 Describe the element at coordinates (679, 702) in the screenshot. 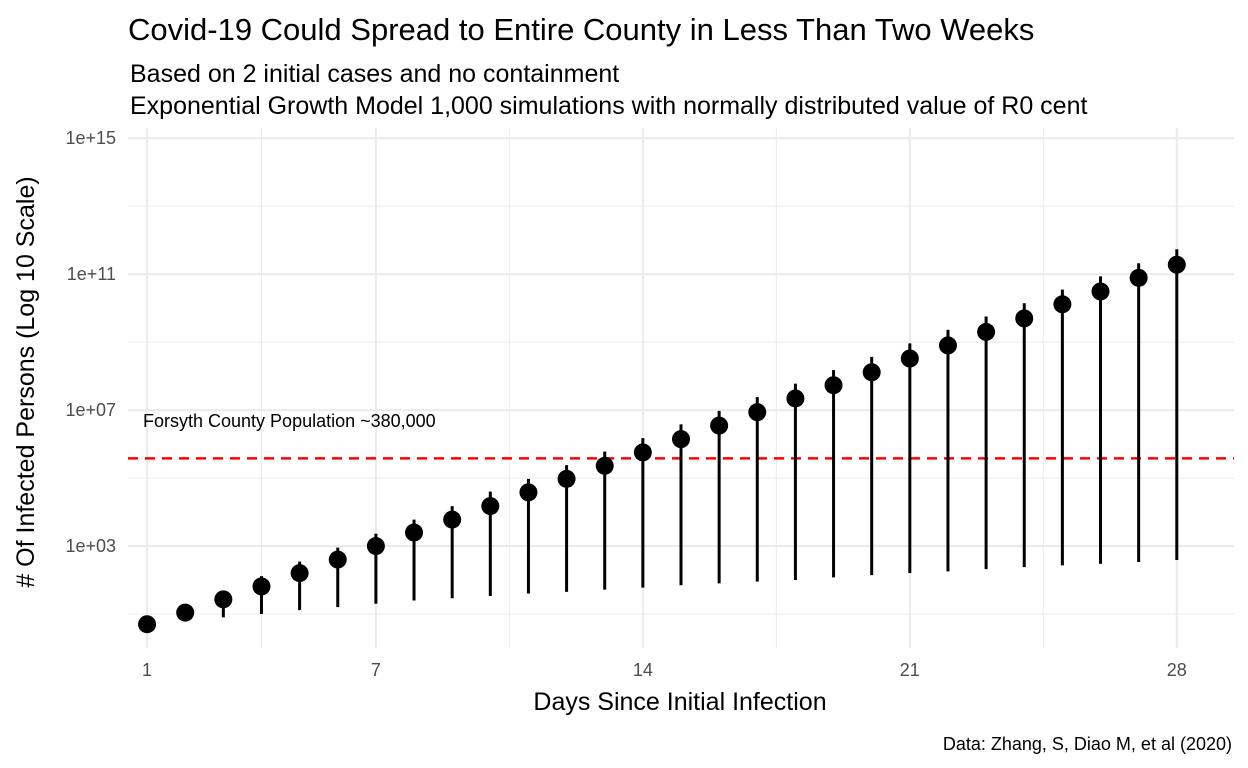

I see `x-axis-title: Days Since Initial Infection` at that location.